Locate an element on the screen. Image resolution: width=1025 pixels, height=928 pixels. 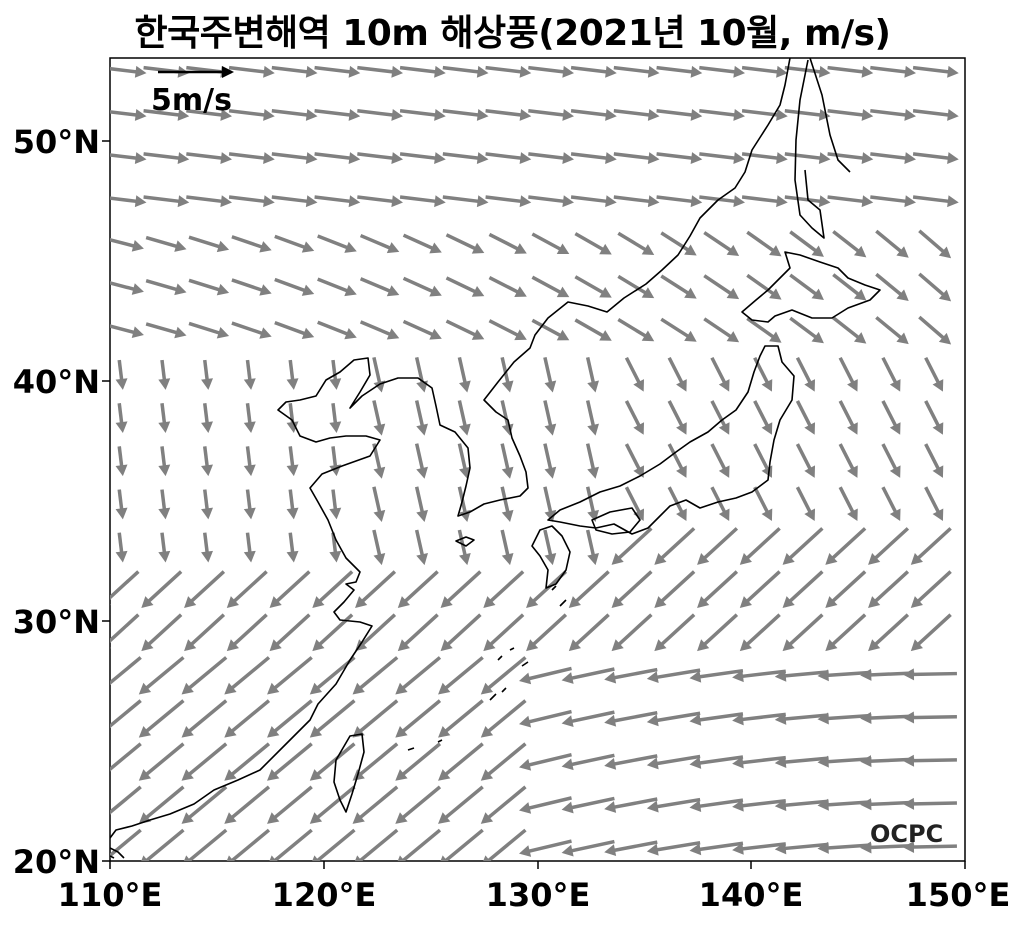
lat-tick-label: 20°N is located at coordinates (56, 862).